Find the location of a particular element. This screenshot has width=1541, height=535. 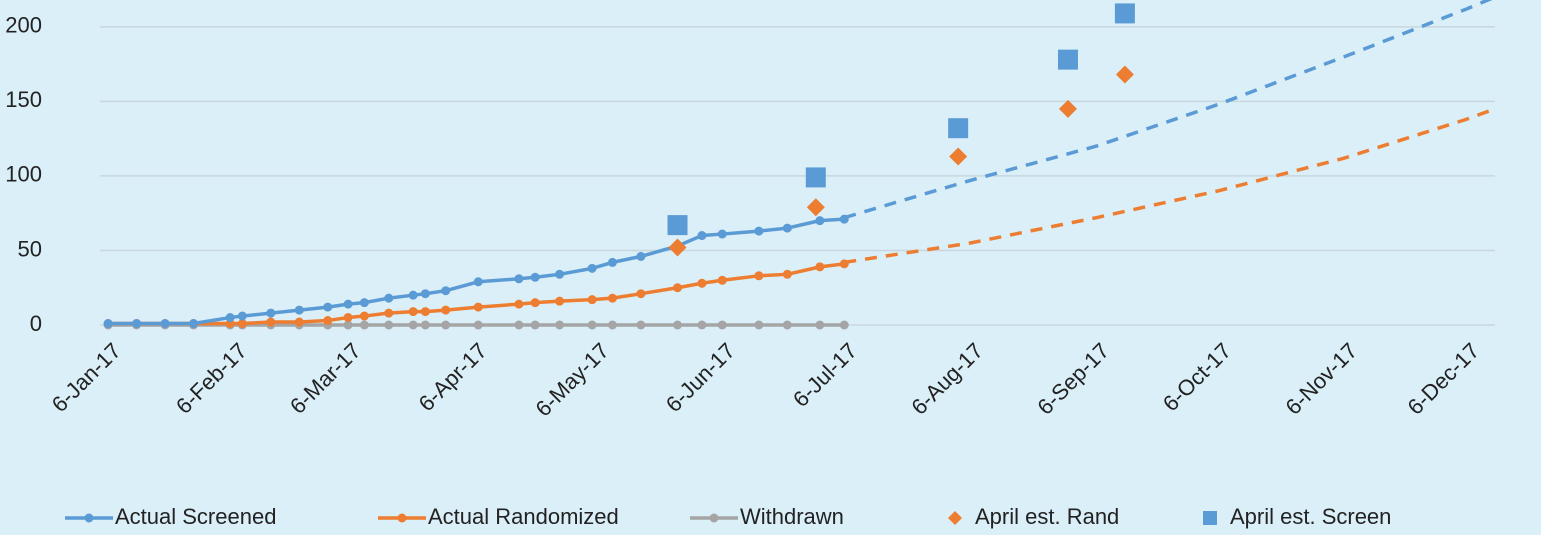

x-tick-label: 6-Jun-17 is located at coordinates (700, 377).